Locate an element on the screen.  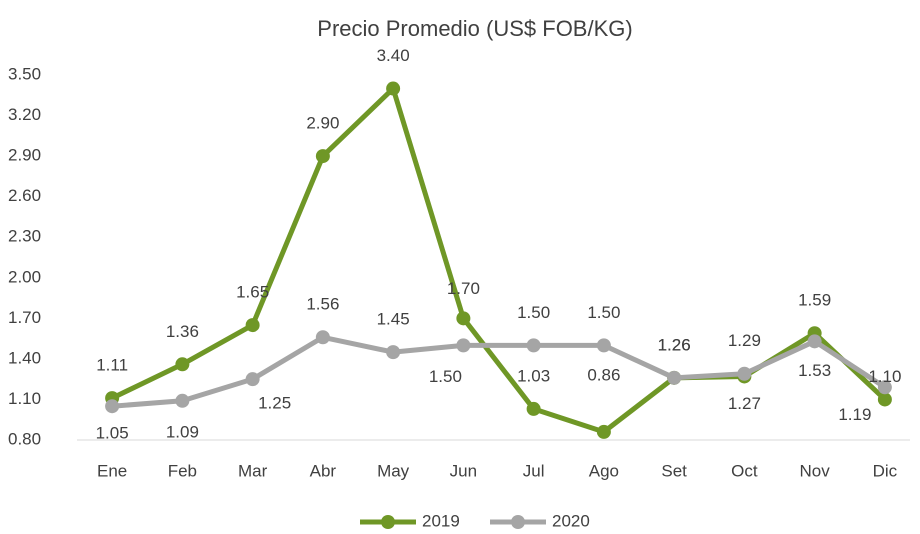
data-label: 0.86 is located at coordinates (603, 374).